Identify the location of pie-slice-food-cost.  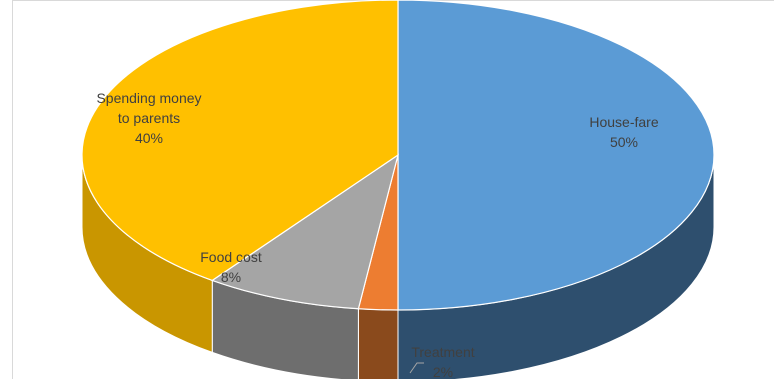
(304, 231).